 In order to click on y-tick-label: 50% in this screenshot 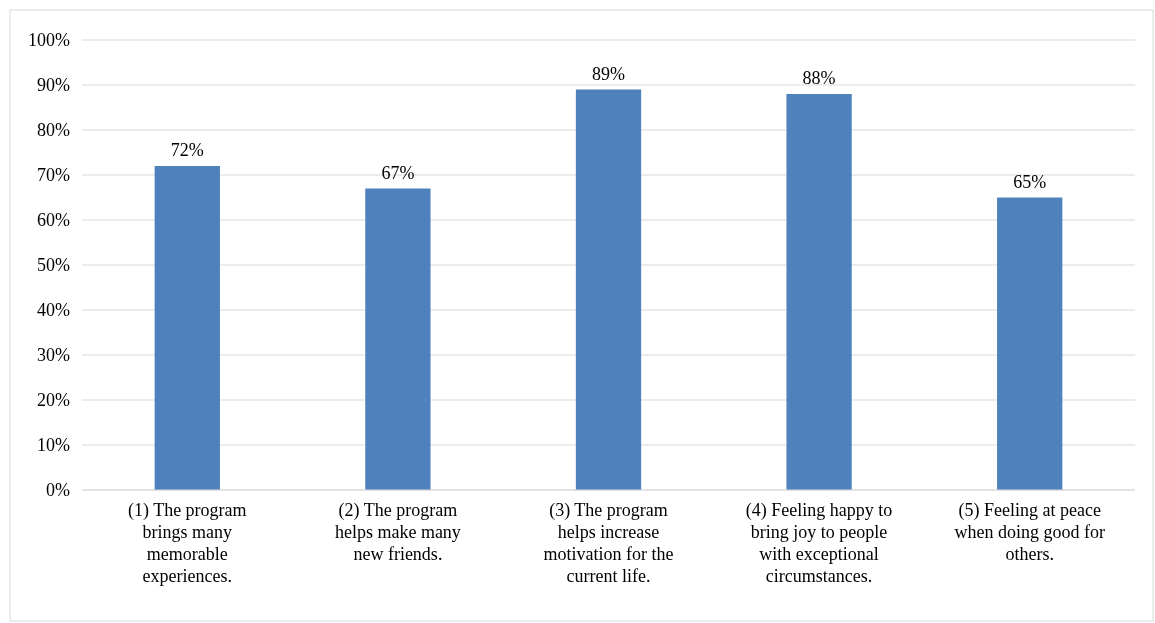, I will do `click(53, 265)`.